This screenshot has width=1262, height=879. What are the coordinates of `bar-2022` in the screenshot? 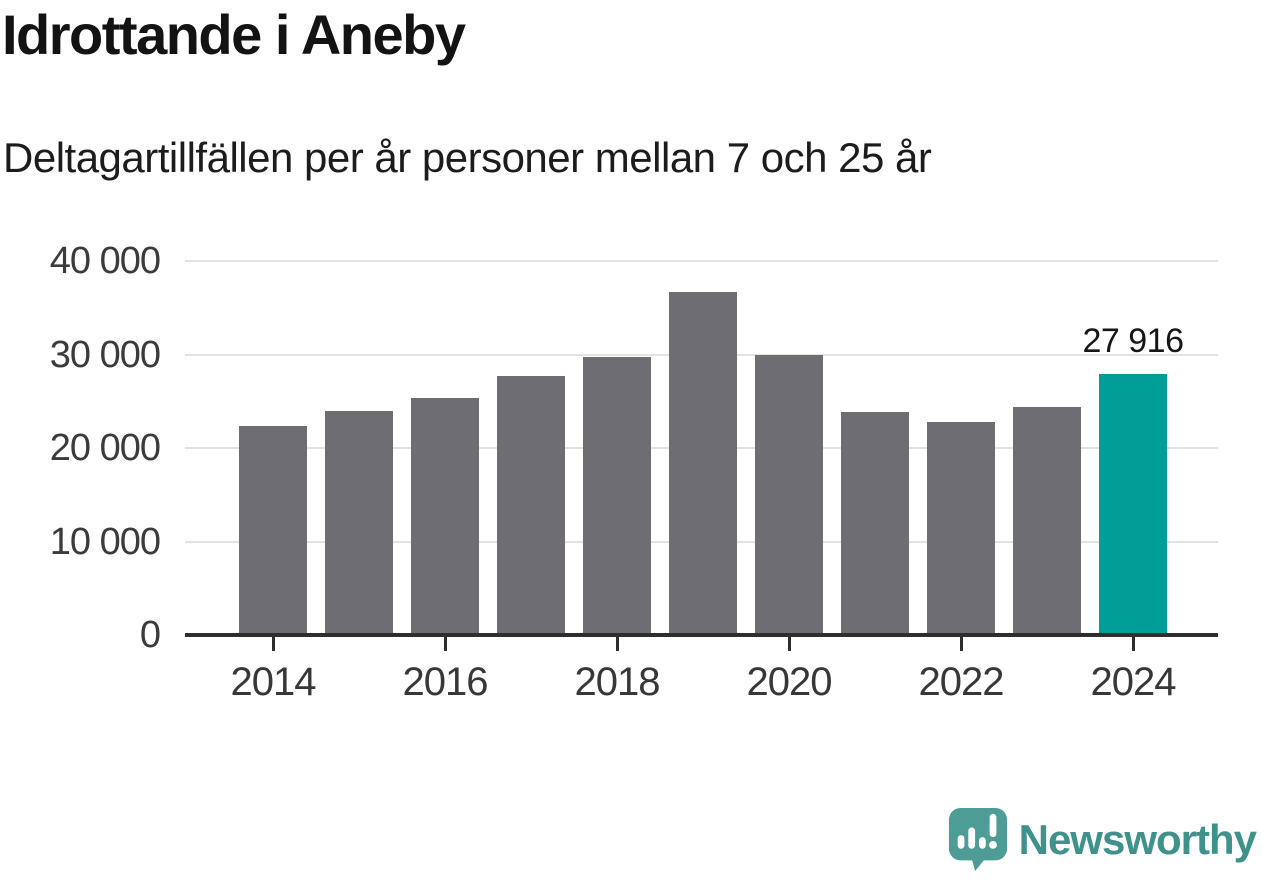 It's located at (961, 528).